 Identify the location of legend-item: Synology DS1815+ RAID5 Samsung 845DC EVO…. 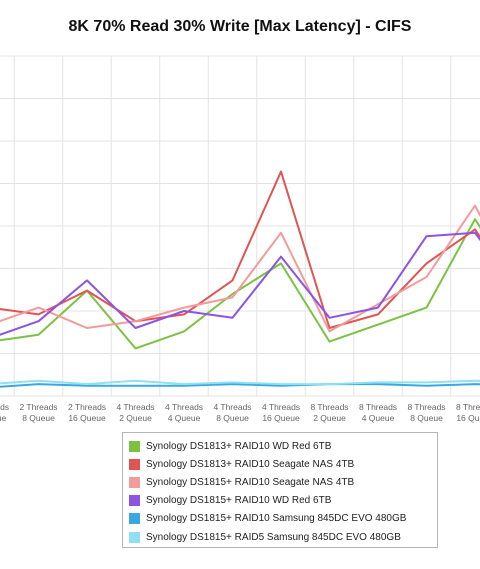
(283, 537).